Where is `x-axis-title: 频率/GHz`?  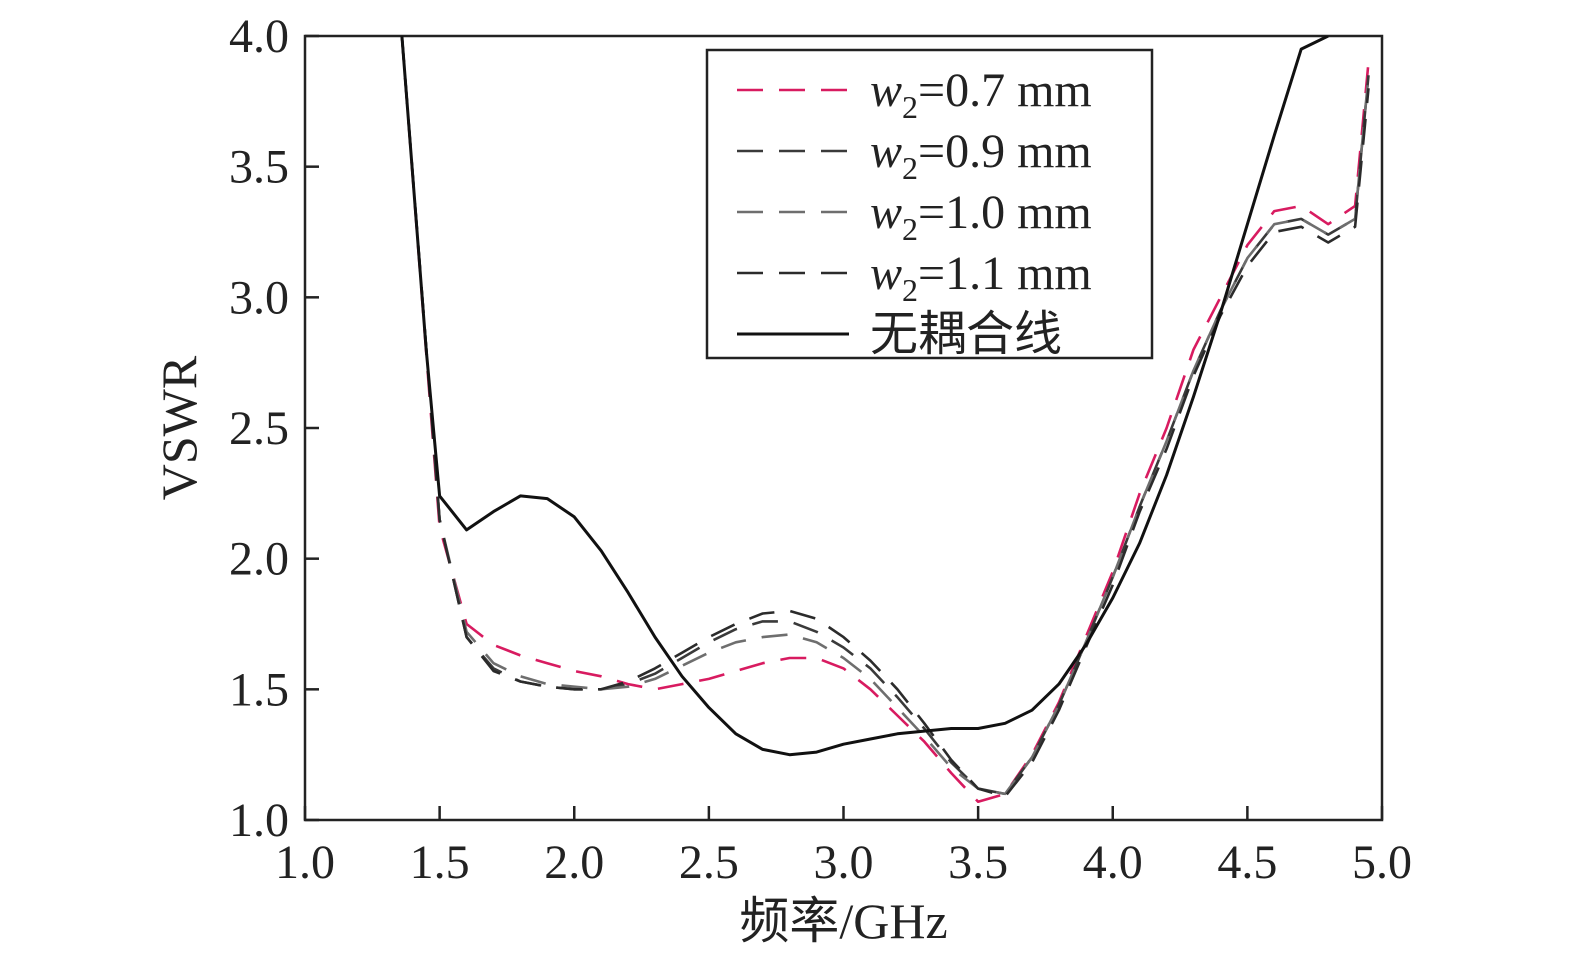 x-axis-title: 频率/GHz is located at coordinates (843, 921).